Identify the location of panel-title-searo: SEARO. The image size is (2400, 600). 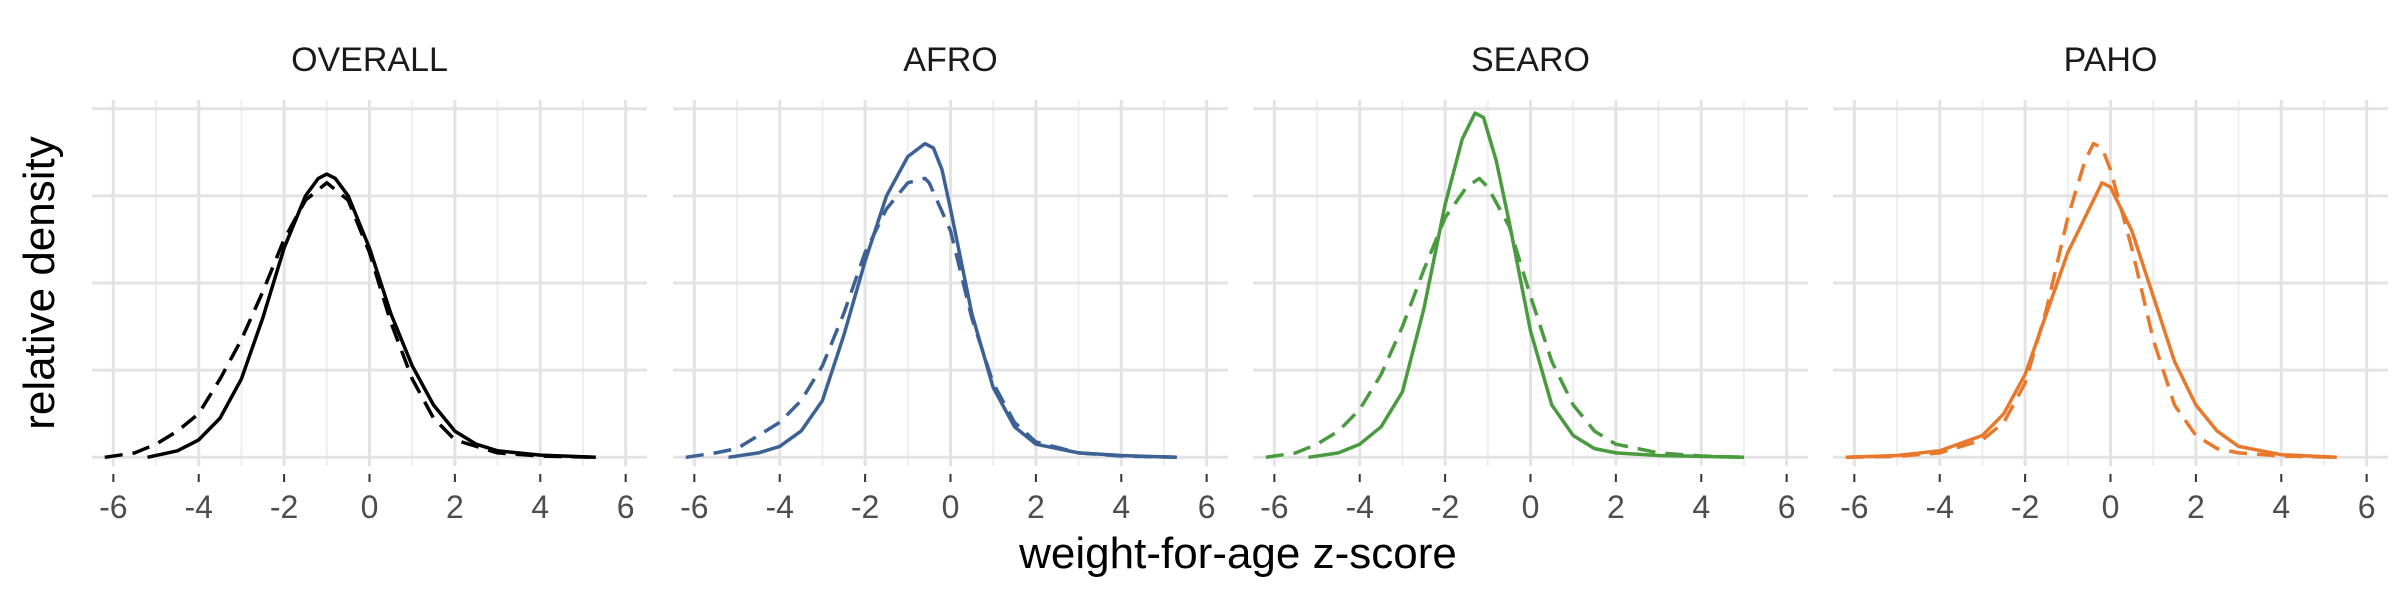
(1530, 60).